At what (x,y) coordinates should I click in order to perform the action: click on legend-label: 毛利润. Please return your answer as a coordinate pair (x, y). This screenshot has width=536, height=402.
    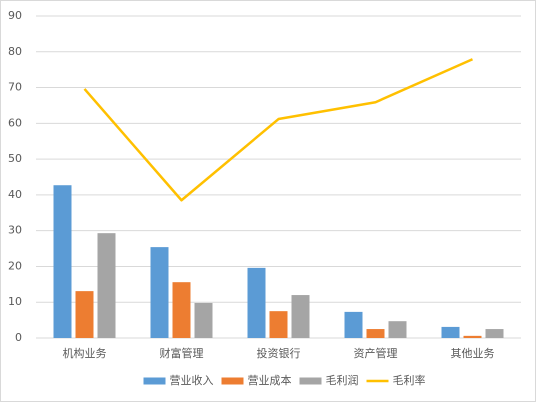
    Looking at the image, I should click on (342, 380).